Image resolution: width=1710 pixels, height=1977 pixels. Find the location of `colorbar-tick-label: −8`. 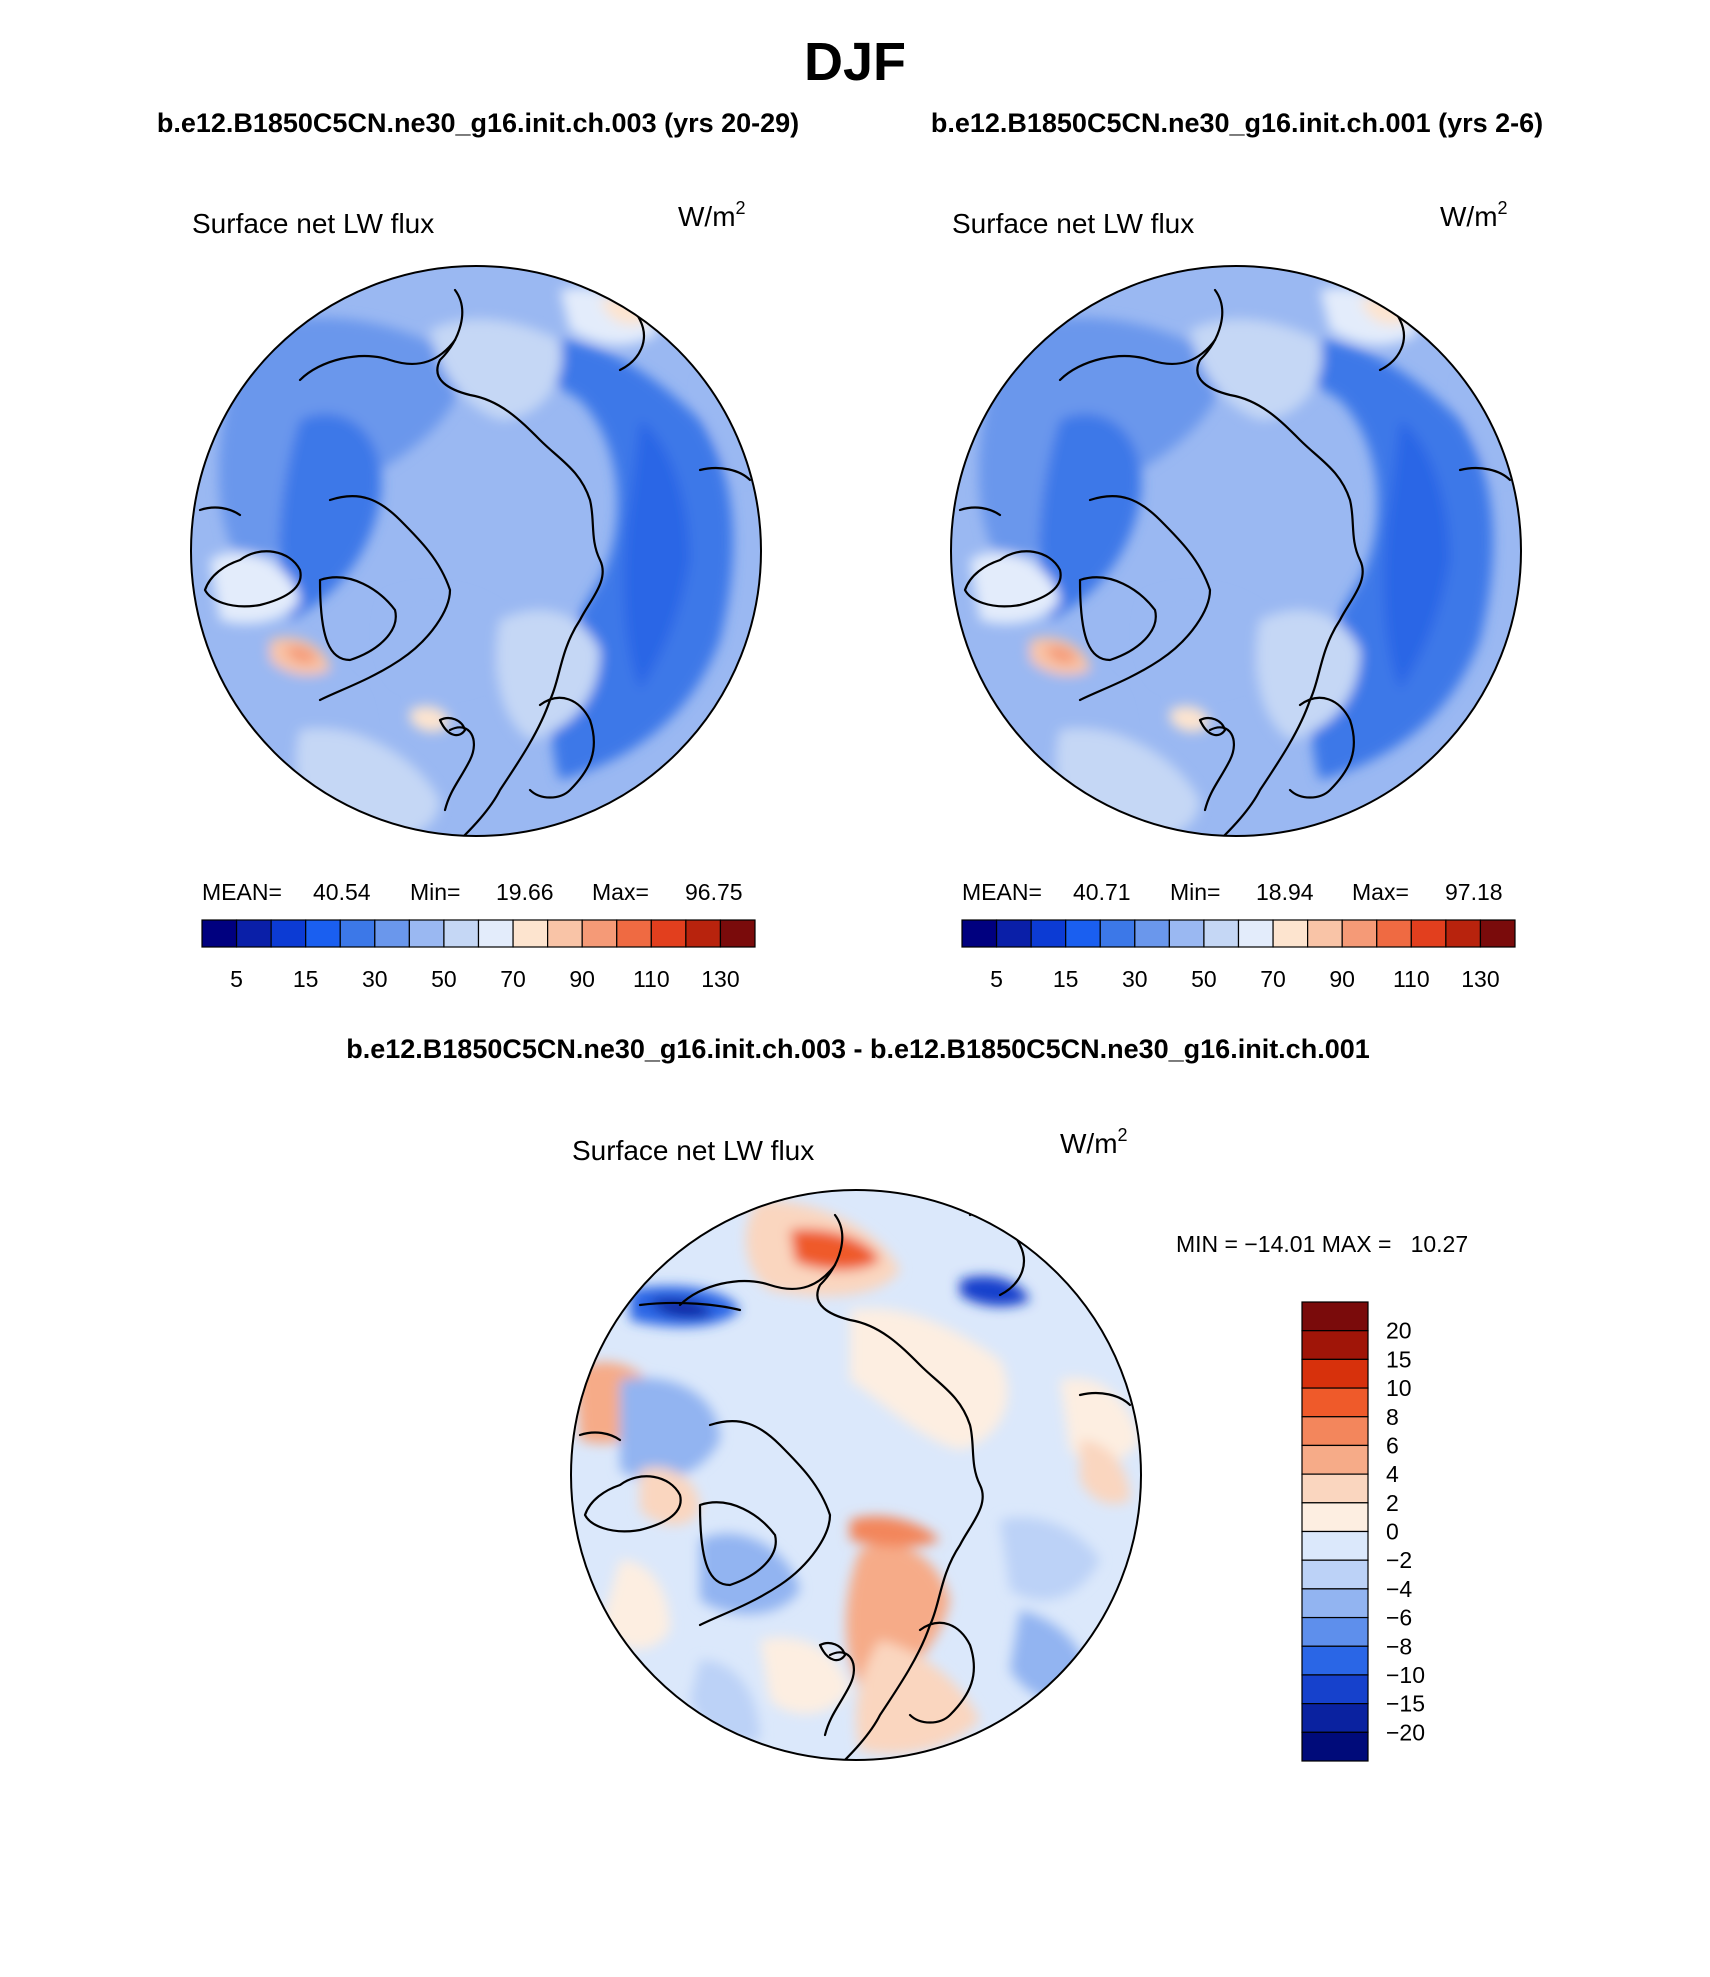

colorbar-tick-label: −8 is located at coordinates (1399, 1646).